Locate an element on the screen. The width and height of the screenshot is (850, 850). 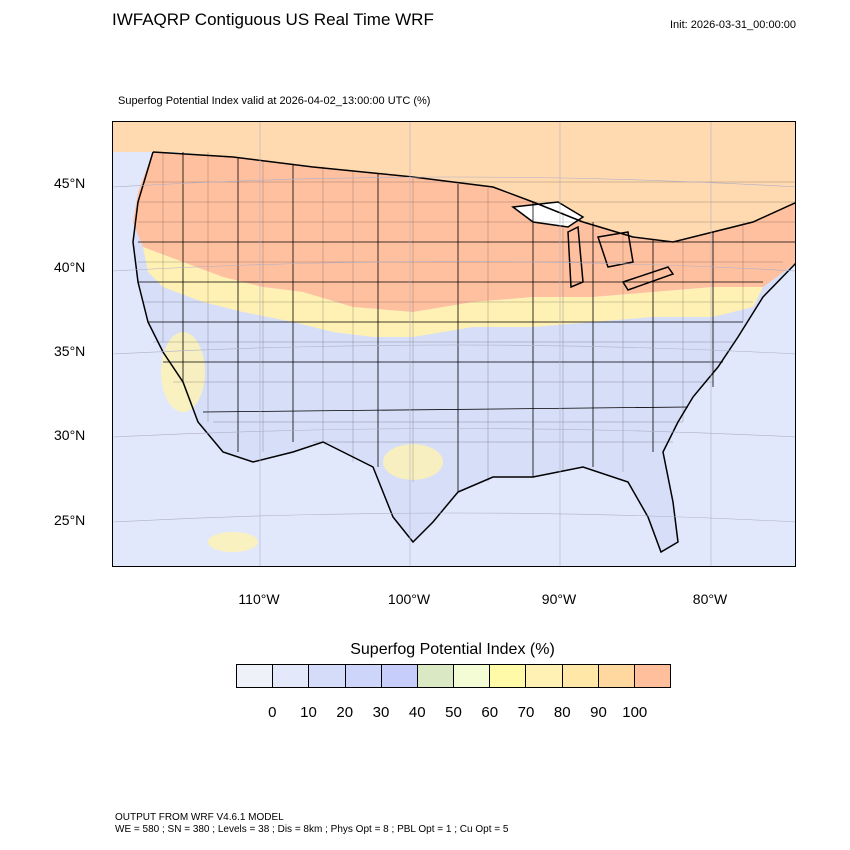
plot-title: IWFAQRP Contiguous US Real Time WRF is located at coordinates (273, 19).